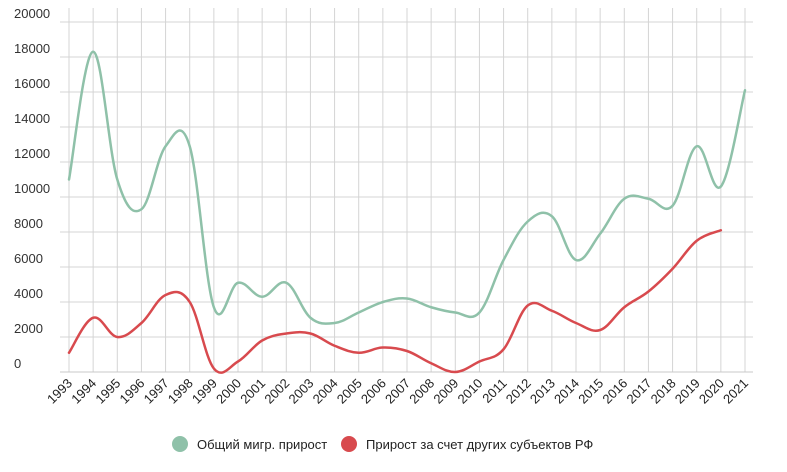 The height and width of the screenshot is (472, 787). I want to click on x-tick-label: 2015, so click(590, 391).